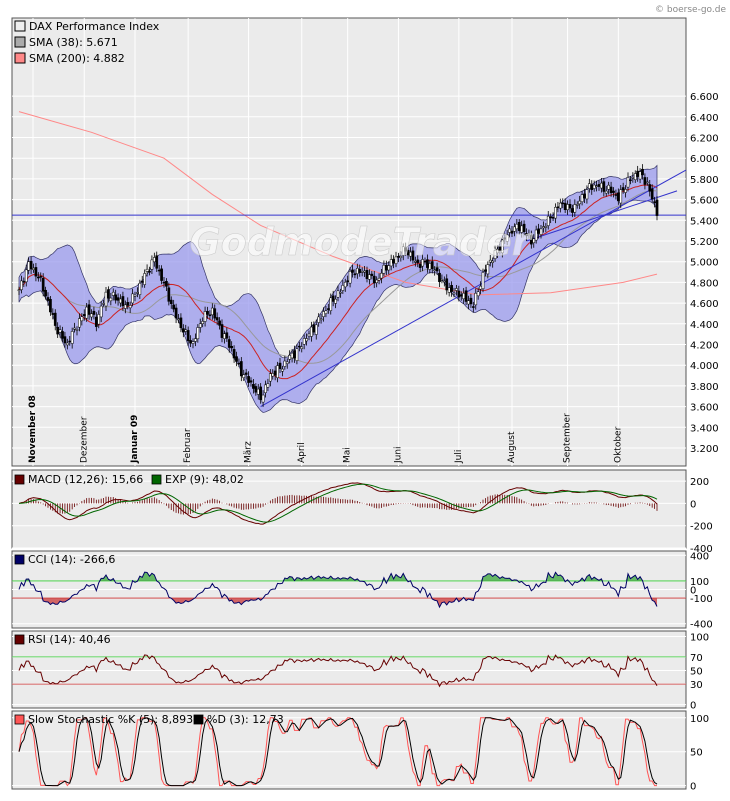 This screenshot has width=730, height=801. Describe the element at coordinates (129, 479) in the screenshot. I see `macd-legend: MACD (12,26): 15,66 EXP (9): 48,02` at that location.